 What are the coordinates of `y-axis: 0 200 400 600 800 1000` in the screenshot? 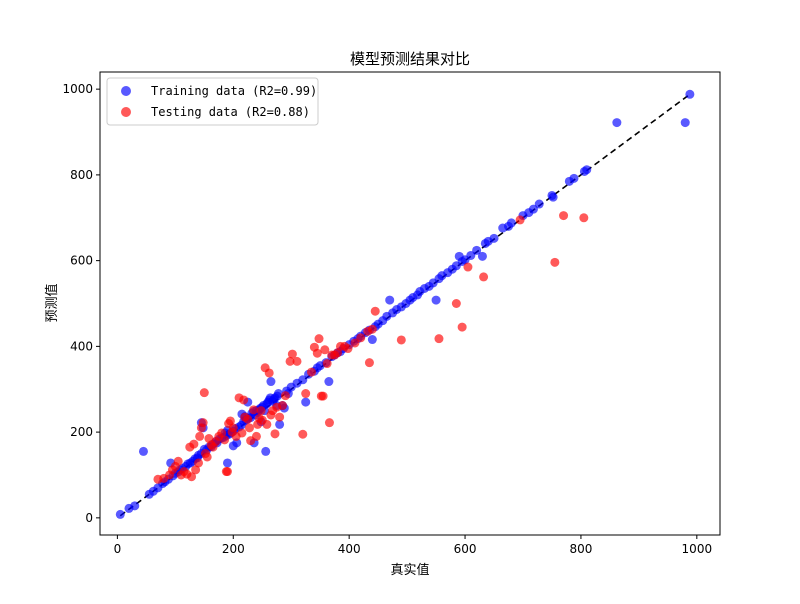 It's located at (81, 303).